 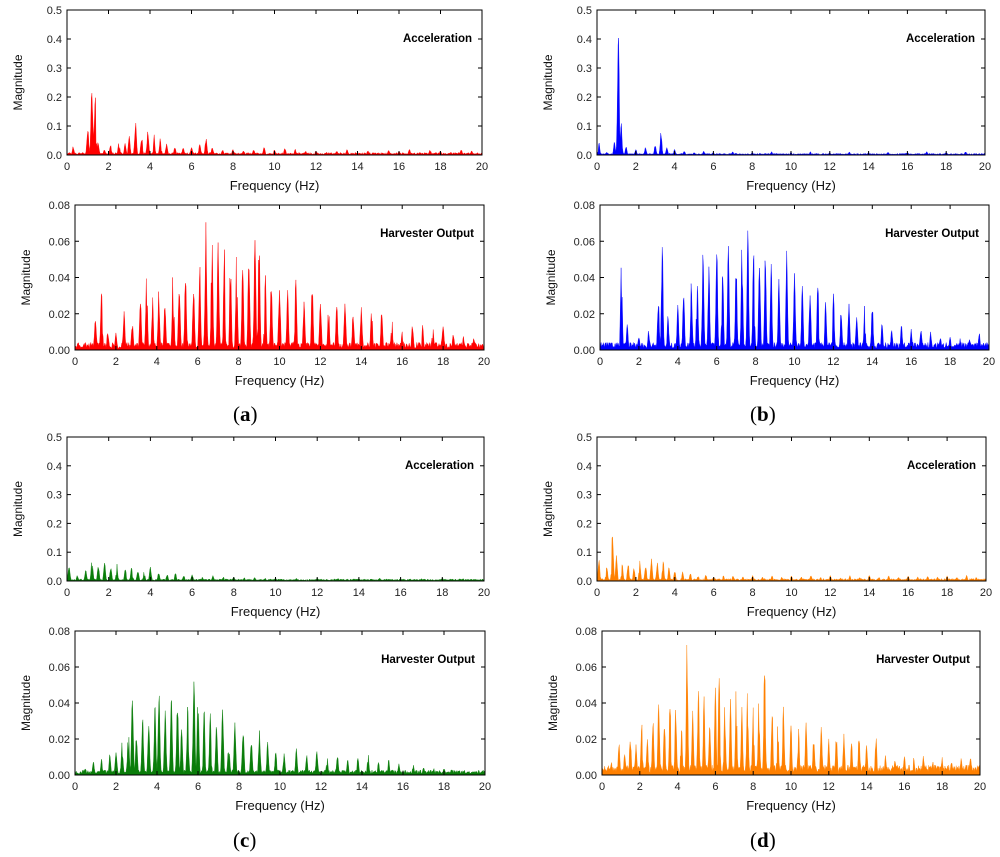 What do you see at coordinates (400, 593) in the screenshot?
I see `x-tick-label-c-acc: 16` at bounding box center [400, 593].